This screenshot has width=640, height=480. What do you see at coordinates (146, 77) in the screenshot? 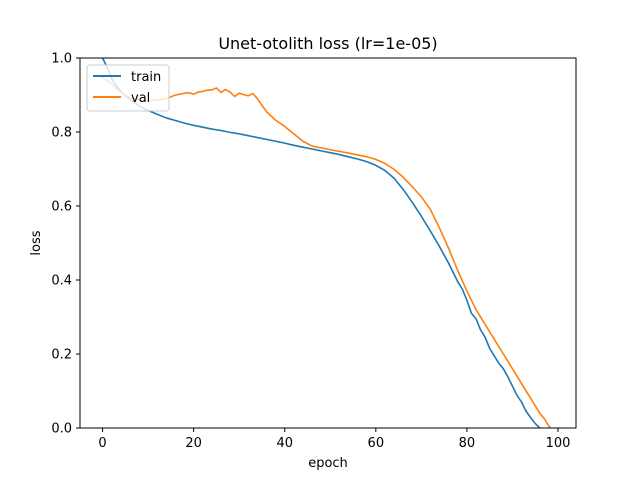
I see `legend-label-train: train` at bounding box center [146, 77].